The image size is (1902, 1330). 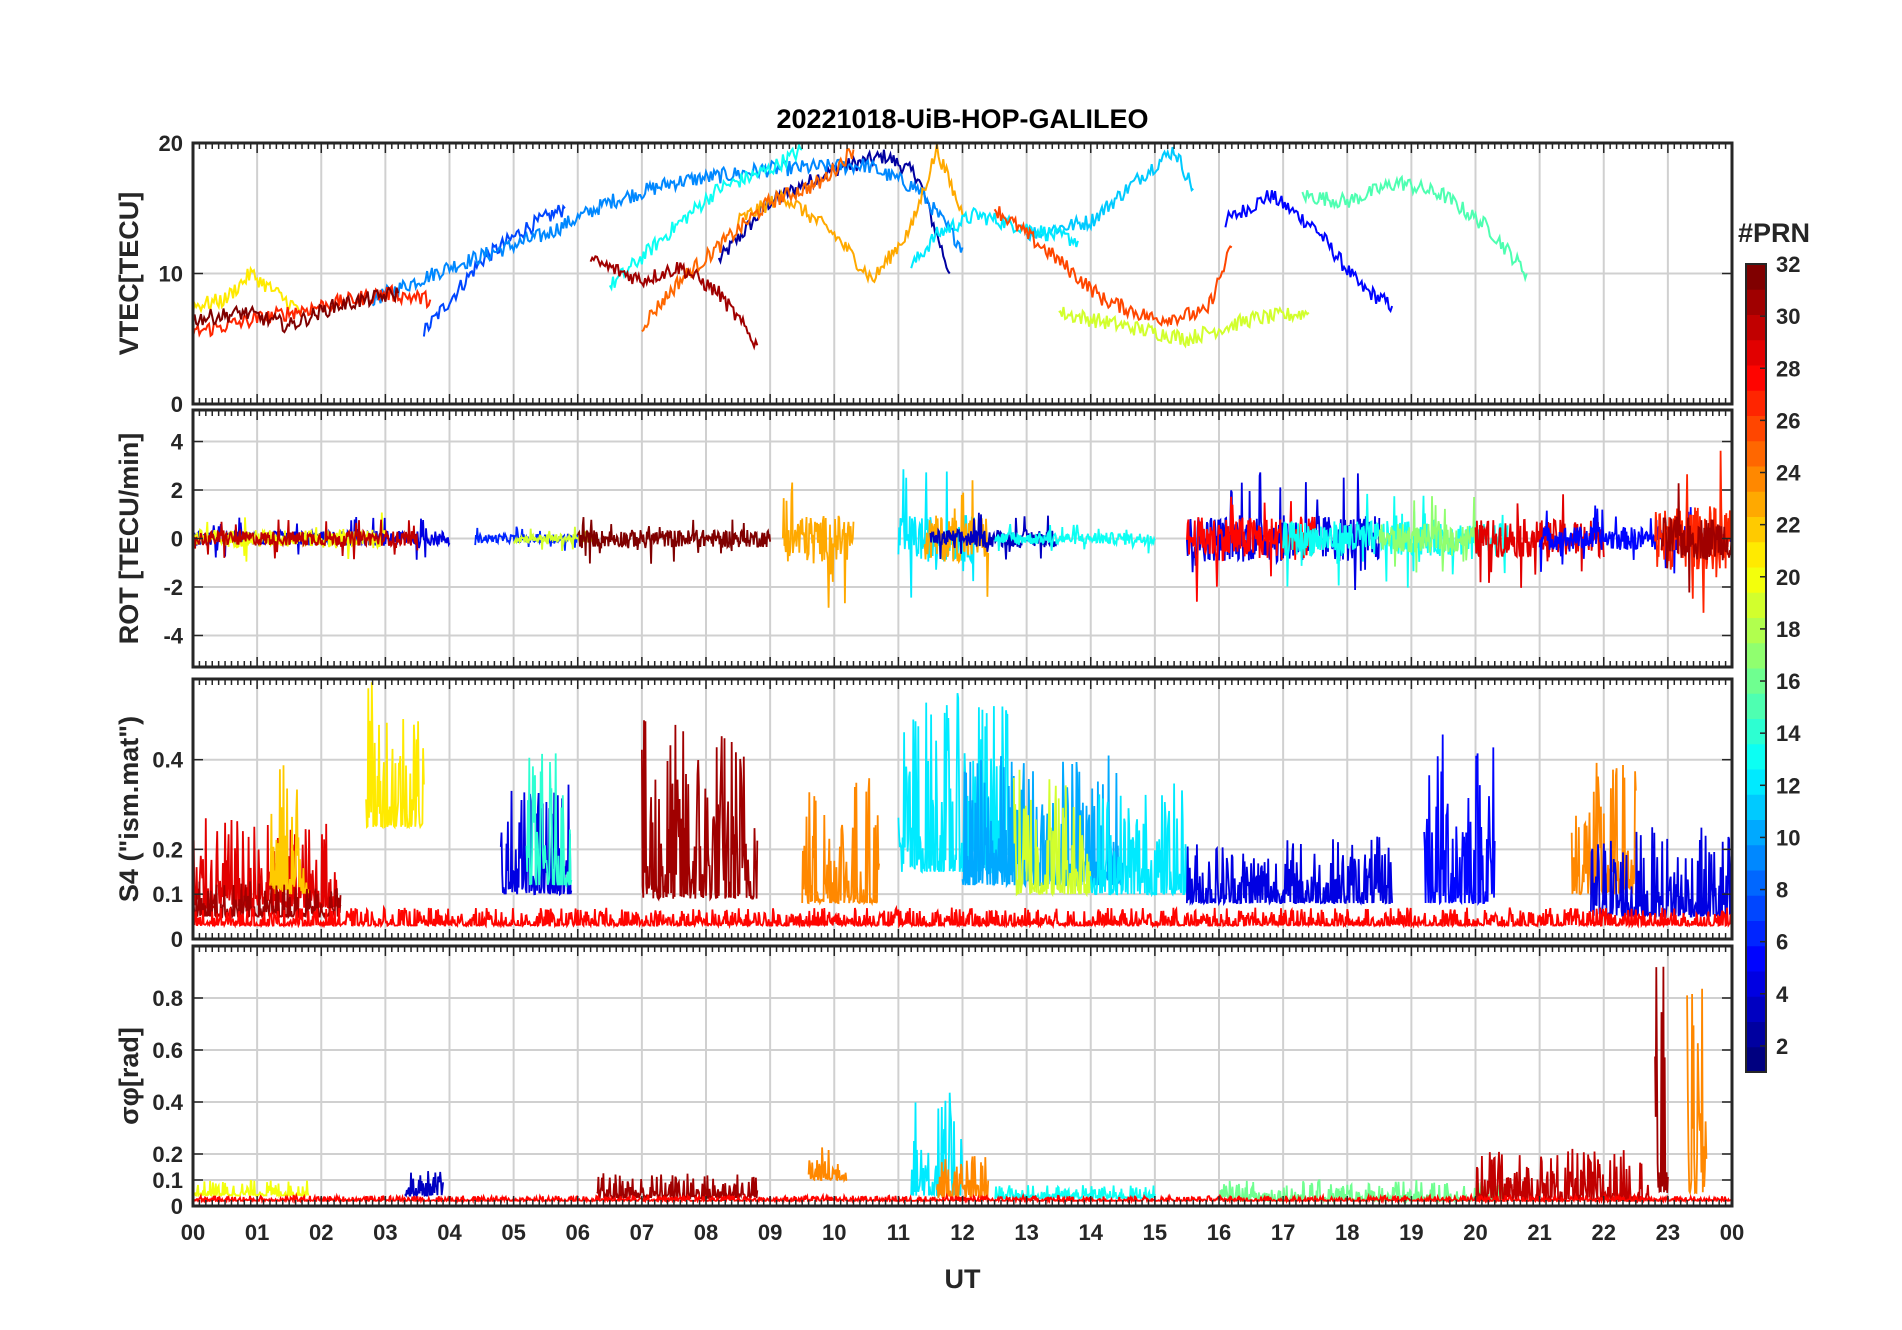 What do you see at coordinates (167, 1050) in the screenshot?
I see `y-tick-label: 0.6` at bounding box center [167, 1050].